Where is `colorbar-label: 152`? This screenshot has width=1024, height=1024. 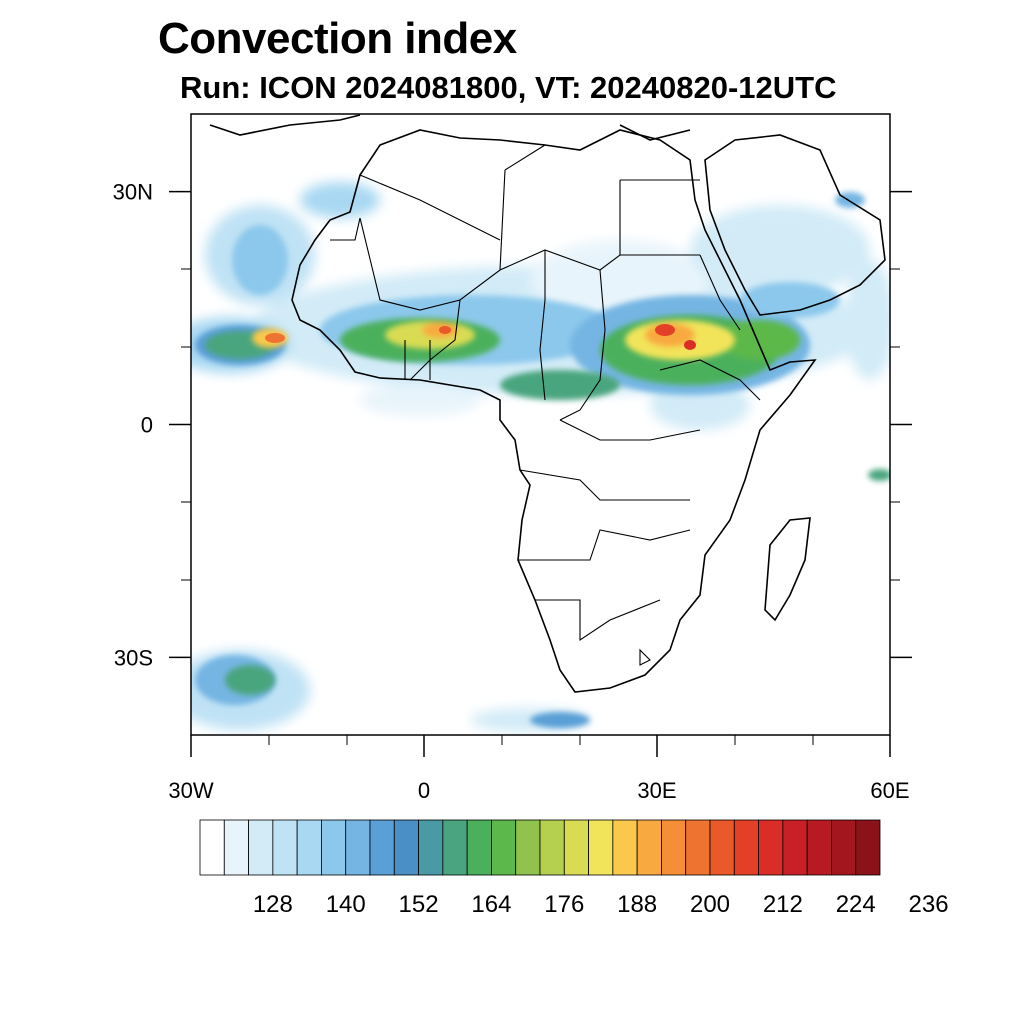
colorbar-label: 152 is located at coordinates (419, 904).